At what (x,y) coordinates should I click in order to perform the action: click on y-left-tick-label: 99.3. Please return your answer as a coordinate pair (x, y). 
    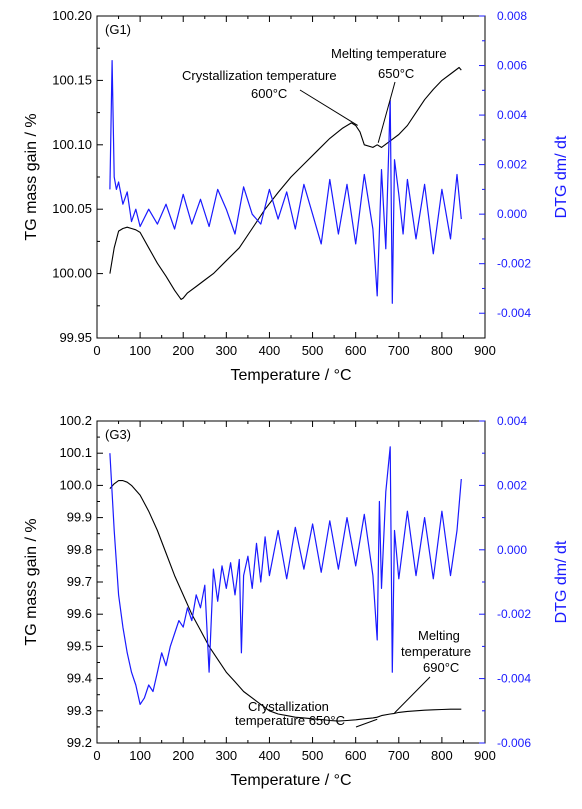
    Looking at the image, I should click on (79, 710).